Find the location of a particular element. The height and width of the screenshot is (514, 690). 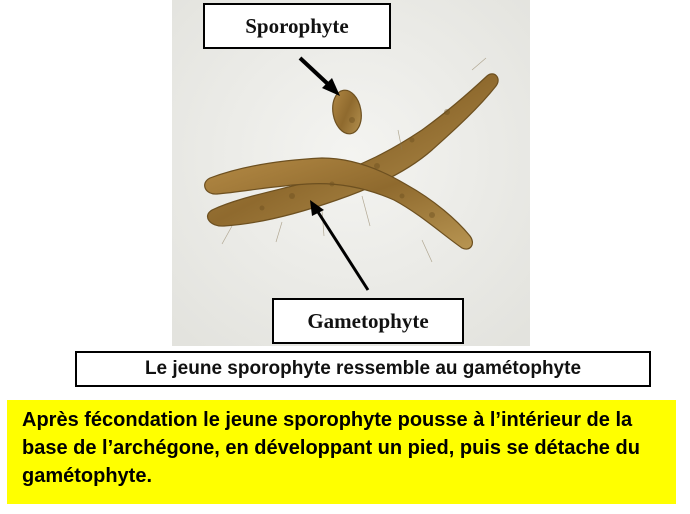

sporophyte-label: Sporophyte is located at coordinates (297, 26).